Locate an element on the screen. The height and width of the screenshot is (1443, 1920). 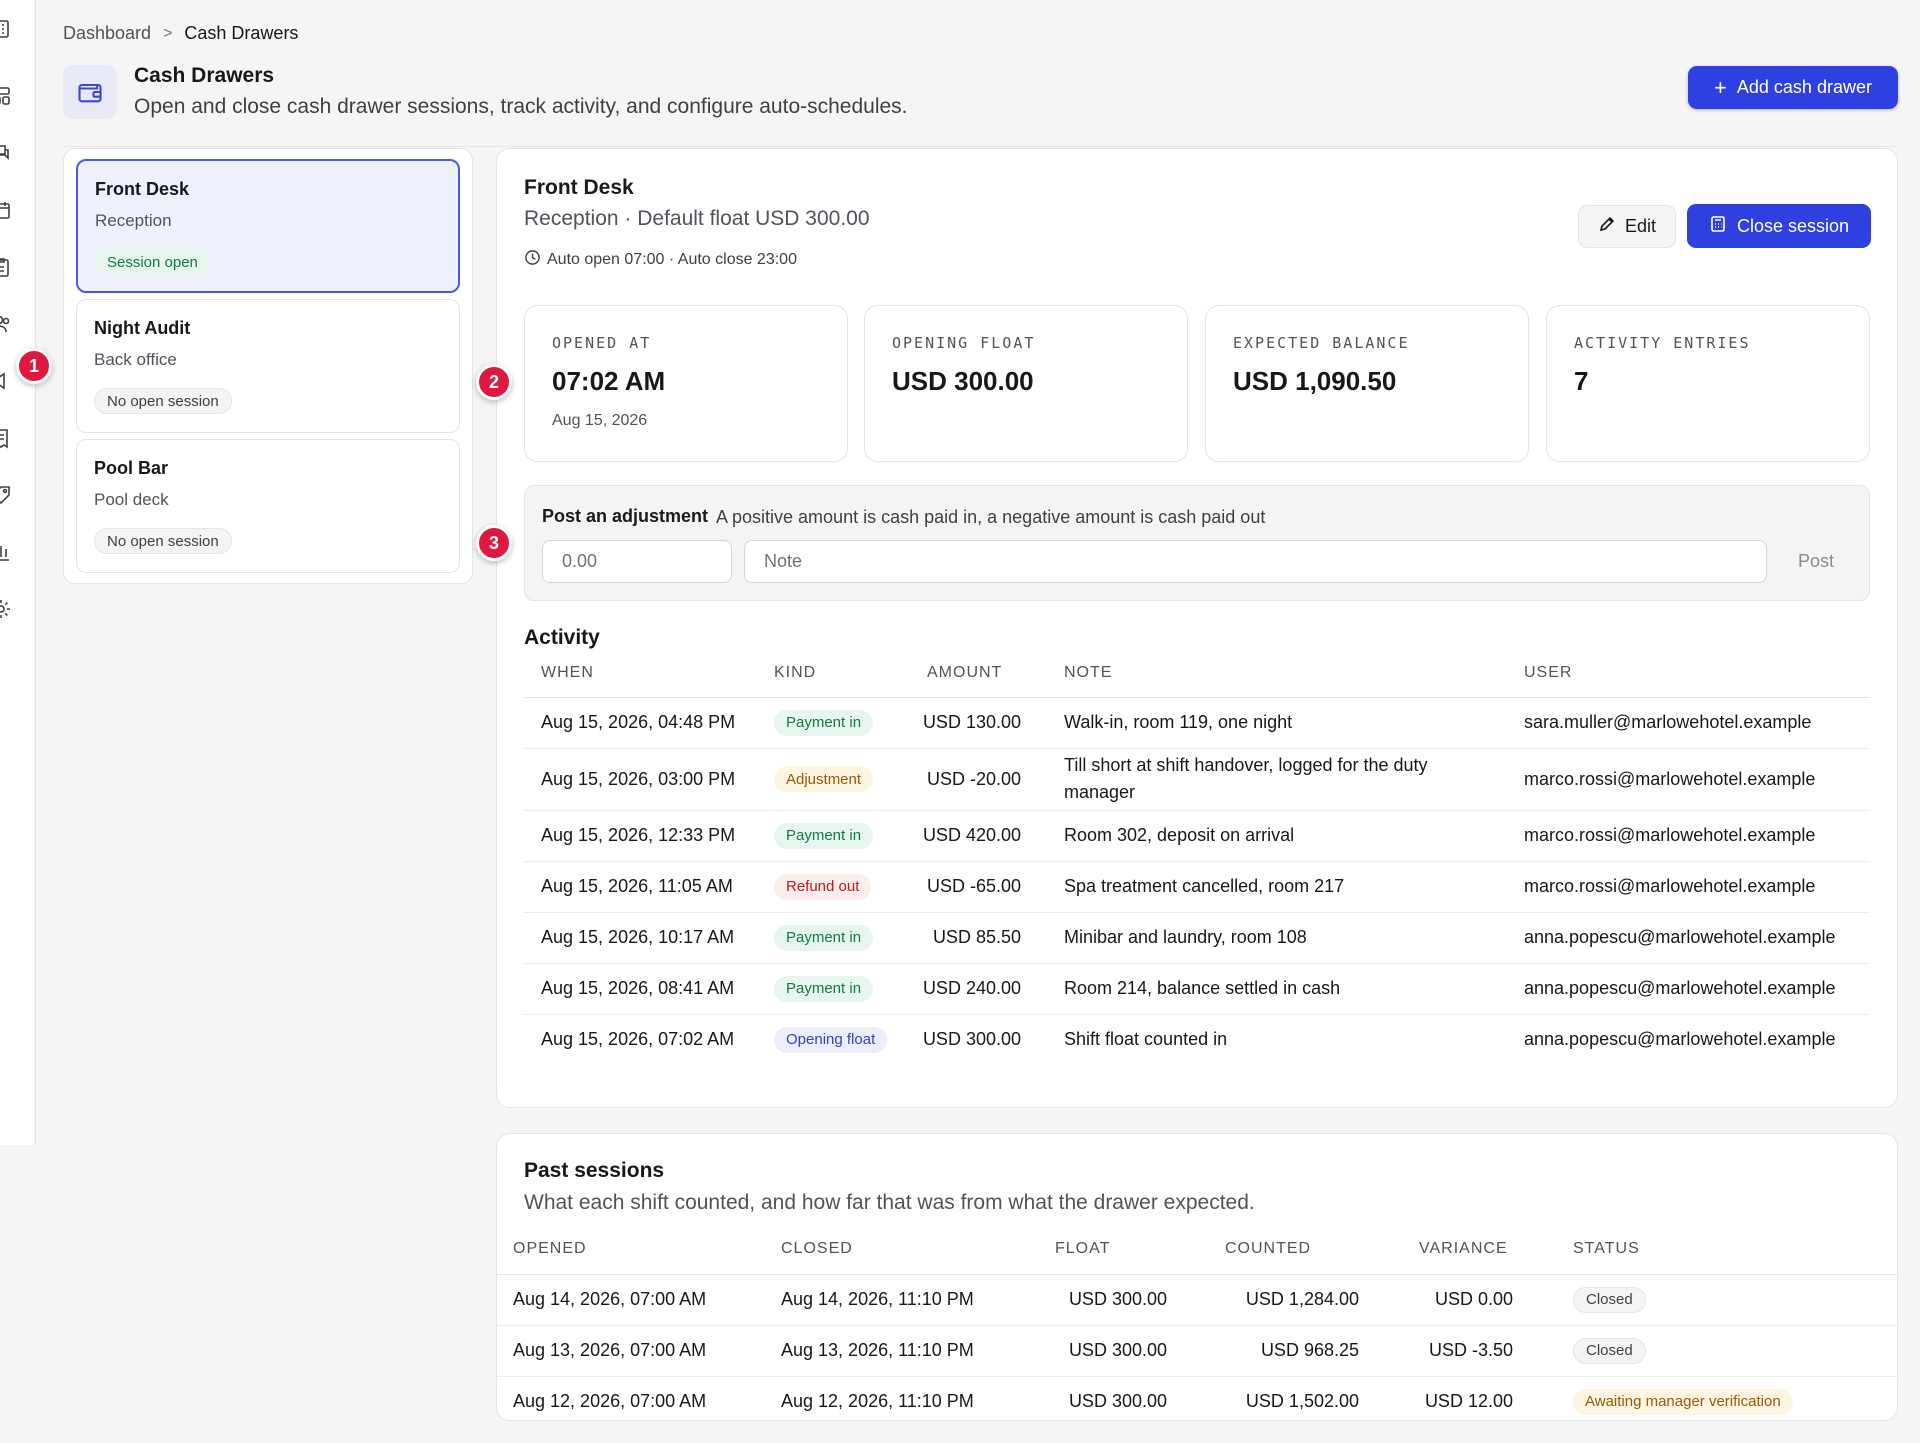
cell-note: Minibar and laundry, room 108 is located at coordinates (1277, 938).